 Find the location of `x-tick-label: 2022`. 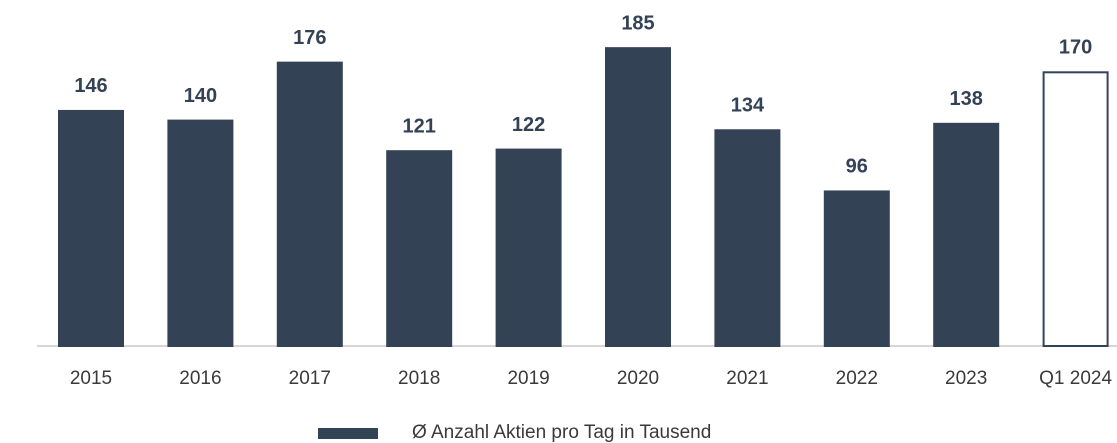

x-tick-label: 2022 is located at coordinates (857, 378).